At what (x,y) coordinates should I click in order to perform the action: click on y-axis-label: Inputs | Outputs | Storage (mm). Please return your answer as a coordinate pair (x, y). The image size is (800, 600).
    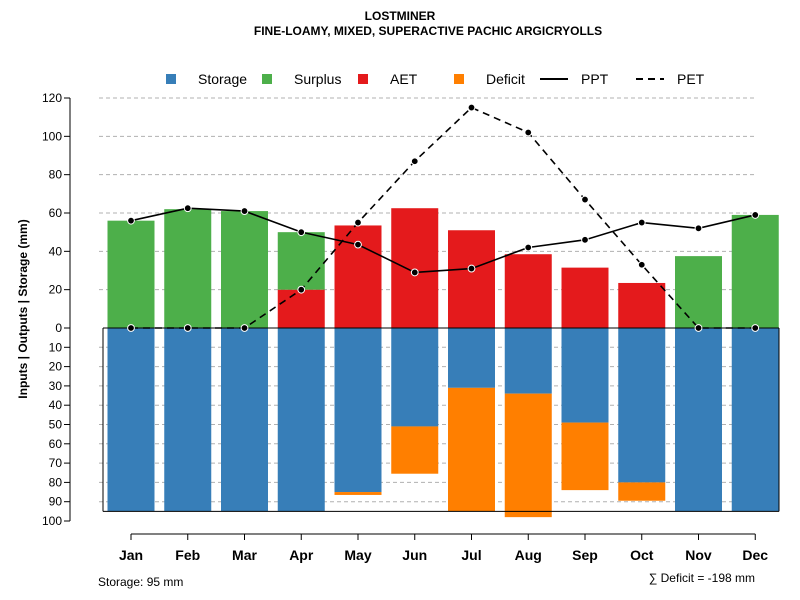
    Looking at the image, I should click on (23, 308).